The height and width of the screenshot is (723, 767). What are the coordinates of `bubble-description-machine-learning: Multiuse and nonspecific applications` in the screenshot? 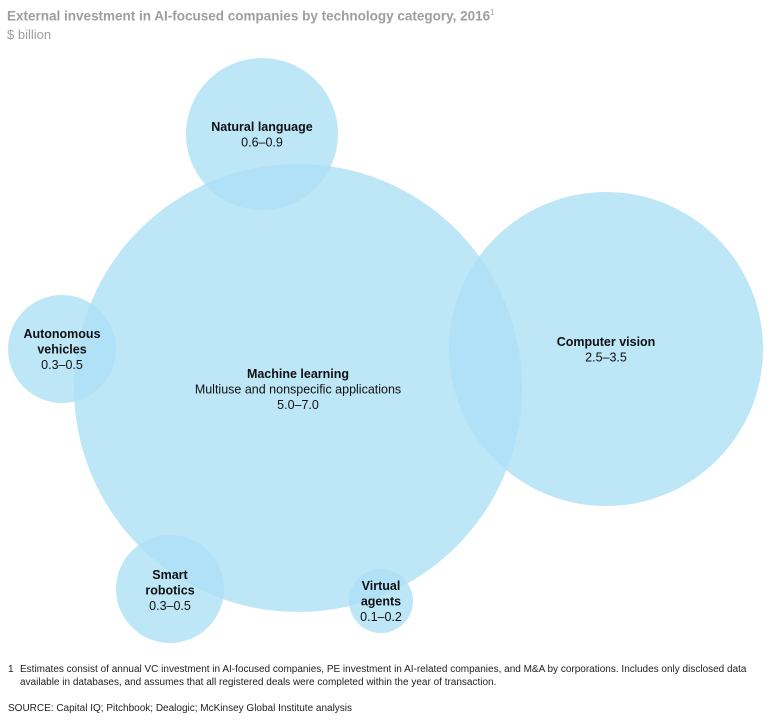 It's located at (298, 390).